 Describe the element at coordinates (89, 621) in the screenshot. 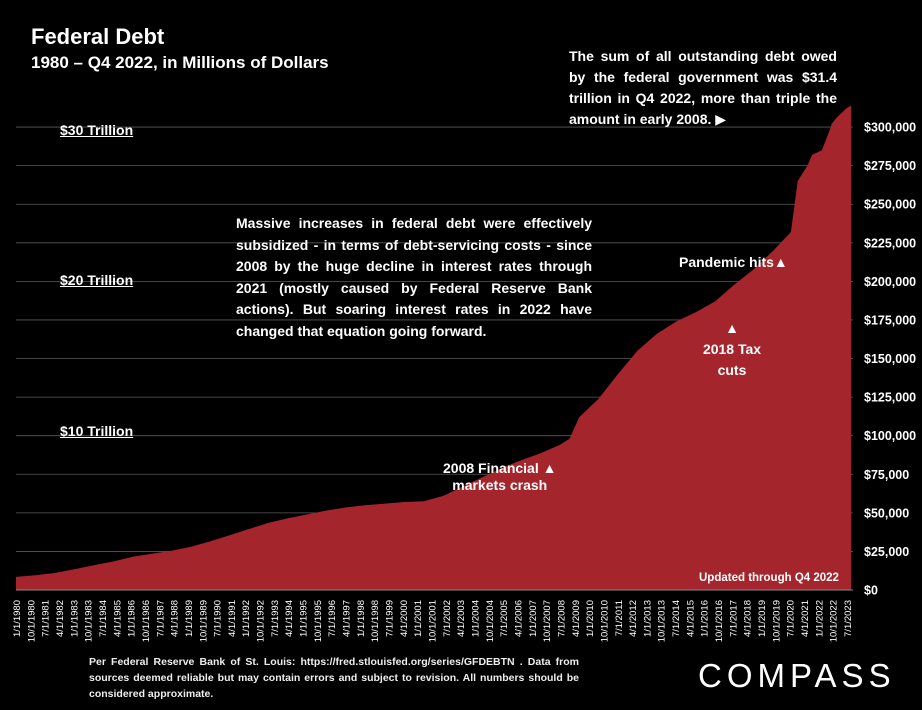

I see `x-tick-label: 10/1/1983` at that location.